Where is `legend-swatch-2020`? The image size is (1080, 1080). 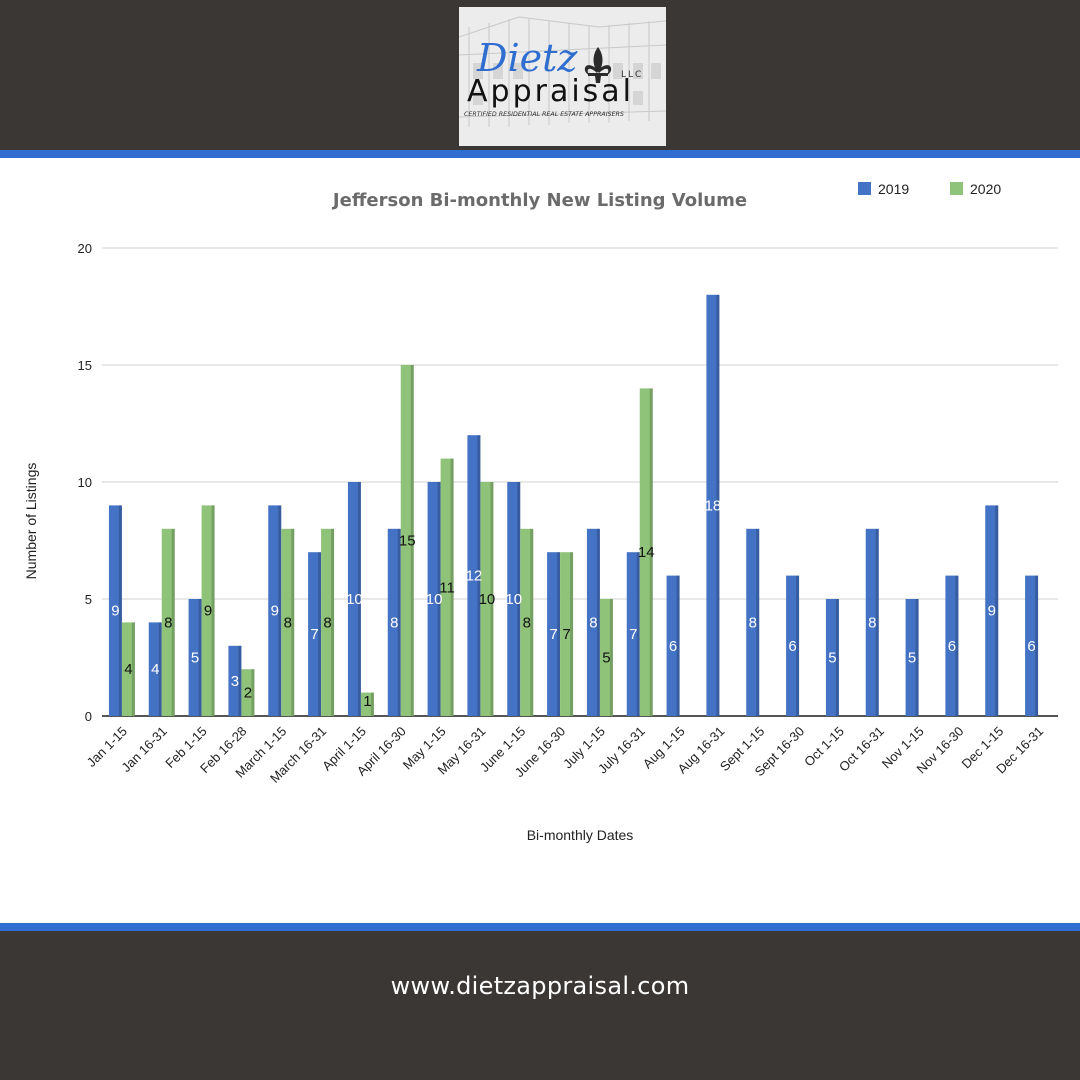
legend-swatch-2020 is located at coordinates (956, 188).